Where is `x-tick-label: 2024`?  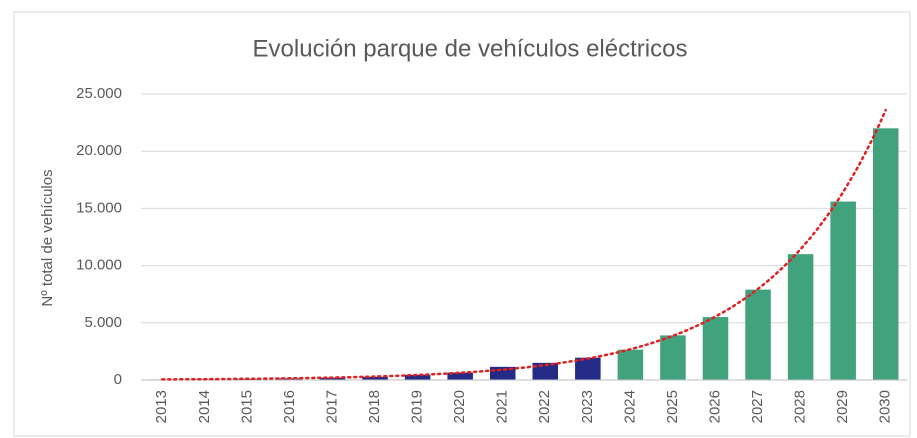
x-tick-label: 2024 is located at coordinates (629, 406).